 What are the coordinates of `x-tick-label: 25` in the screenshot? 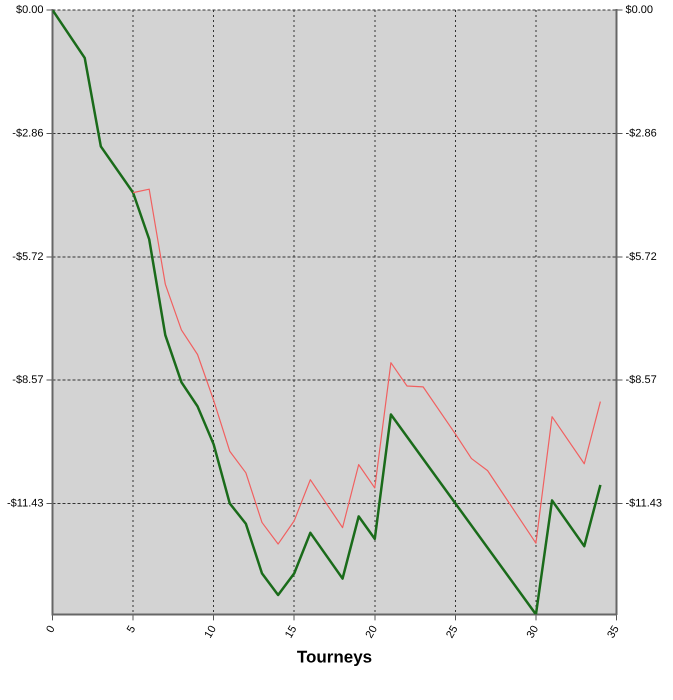 It's located at (452, 632).